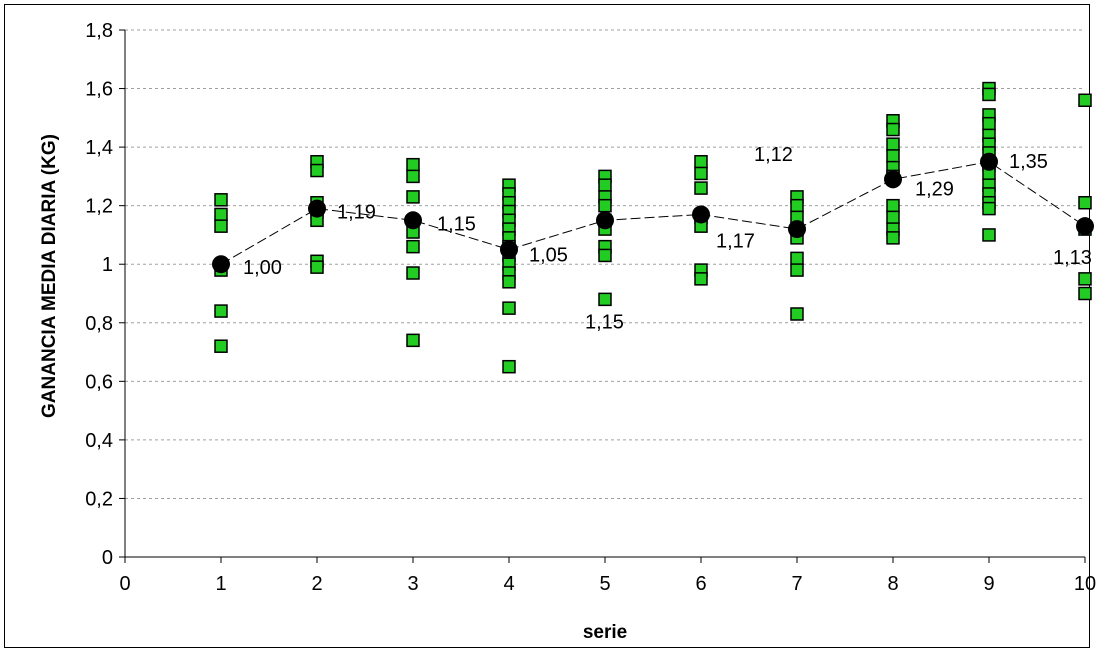 This screenshot has width=1096, height=652. What do you see at coordinates (124, 584) in the screenshot?
I see `x-tick-label: 0` at bounding box center [124, 584].